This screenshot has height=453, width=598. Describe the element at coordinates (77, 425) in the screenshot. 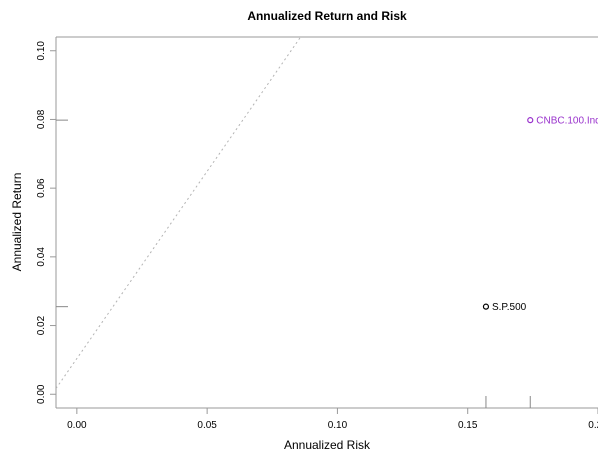

I see `x-tick-label: 0.00` at that location.